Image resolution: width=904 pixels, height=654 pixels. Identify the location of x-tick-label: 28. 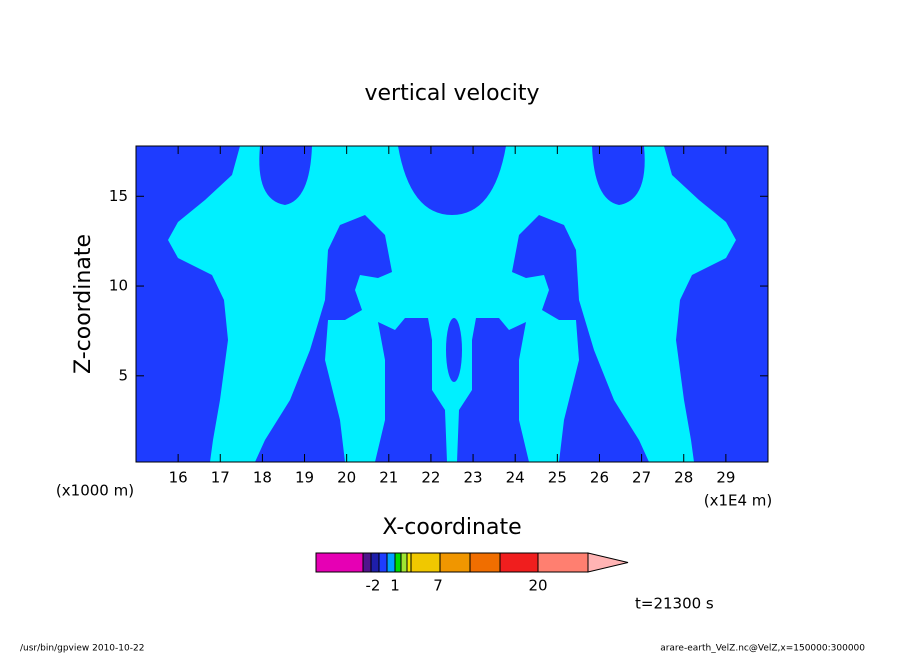
(683, 478).